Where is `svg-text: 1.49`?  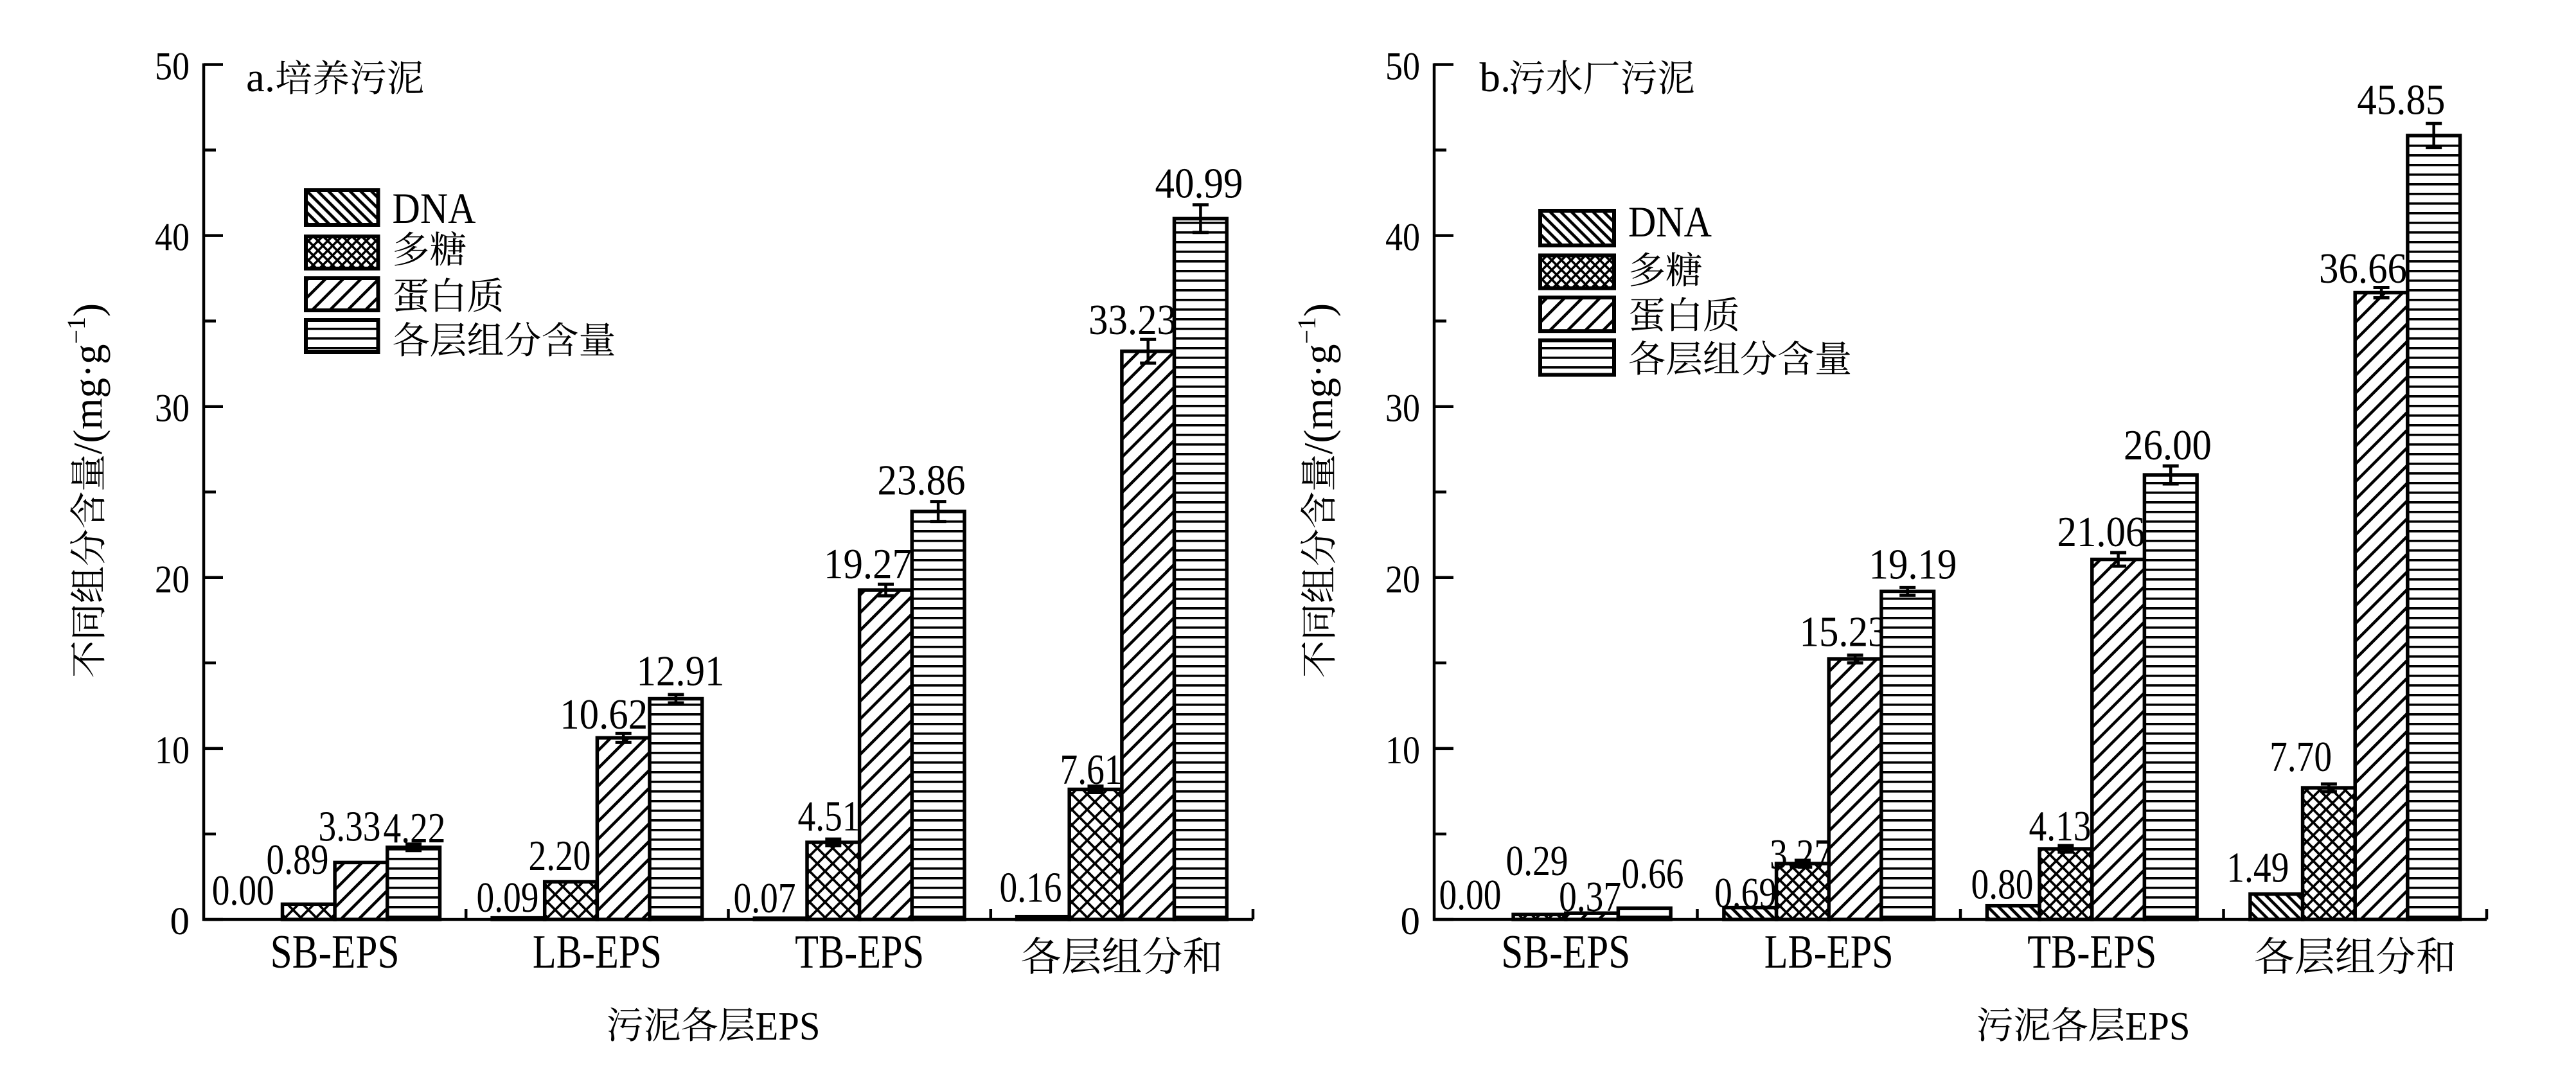 svg-text: 1.49 is located at coordinates (2258, 868).